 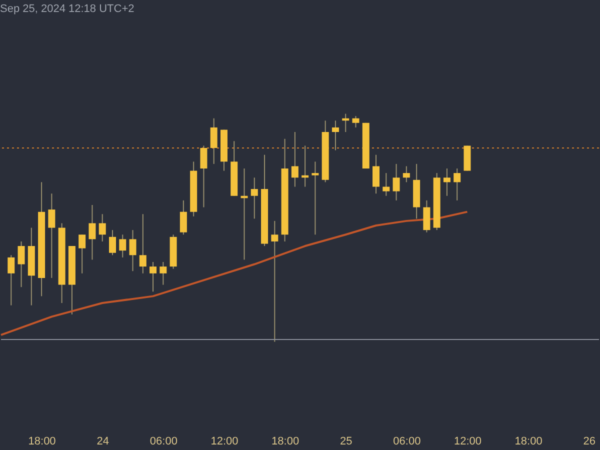 I want to click on text: Sep 25, 2024 12:18 UTC+2, so click(x=67, y=9).